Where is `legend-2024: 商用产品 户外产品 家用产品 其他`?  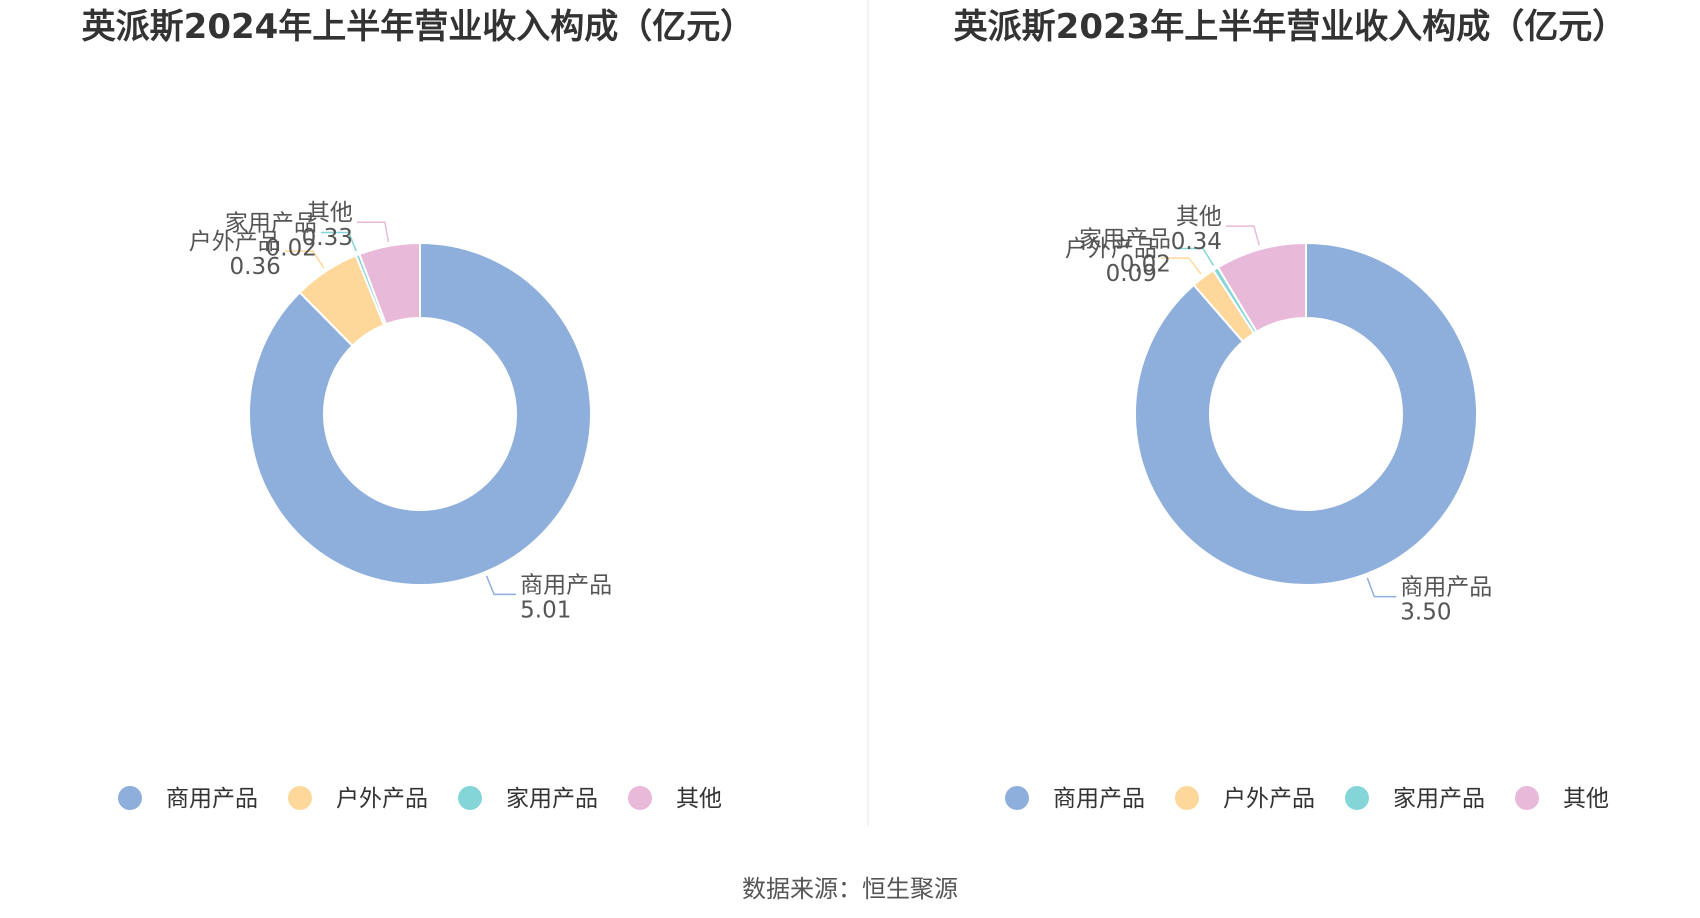 legend-2024: 商用产品 户外产品 家用产品 其他 is located at coordinates (420, 799).